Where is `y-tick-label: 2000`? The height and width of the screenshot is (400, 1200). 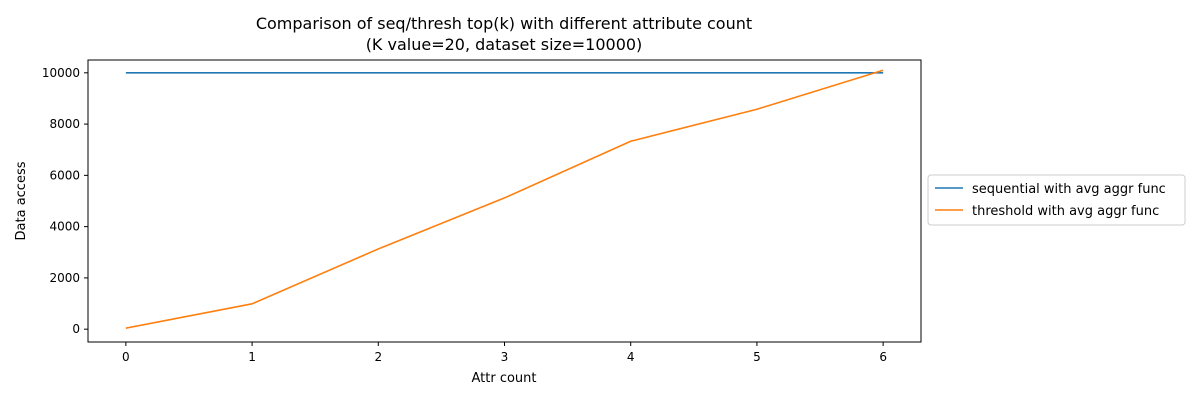 y-tick-label: 2000 is located at coordinates (64, 278).